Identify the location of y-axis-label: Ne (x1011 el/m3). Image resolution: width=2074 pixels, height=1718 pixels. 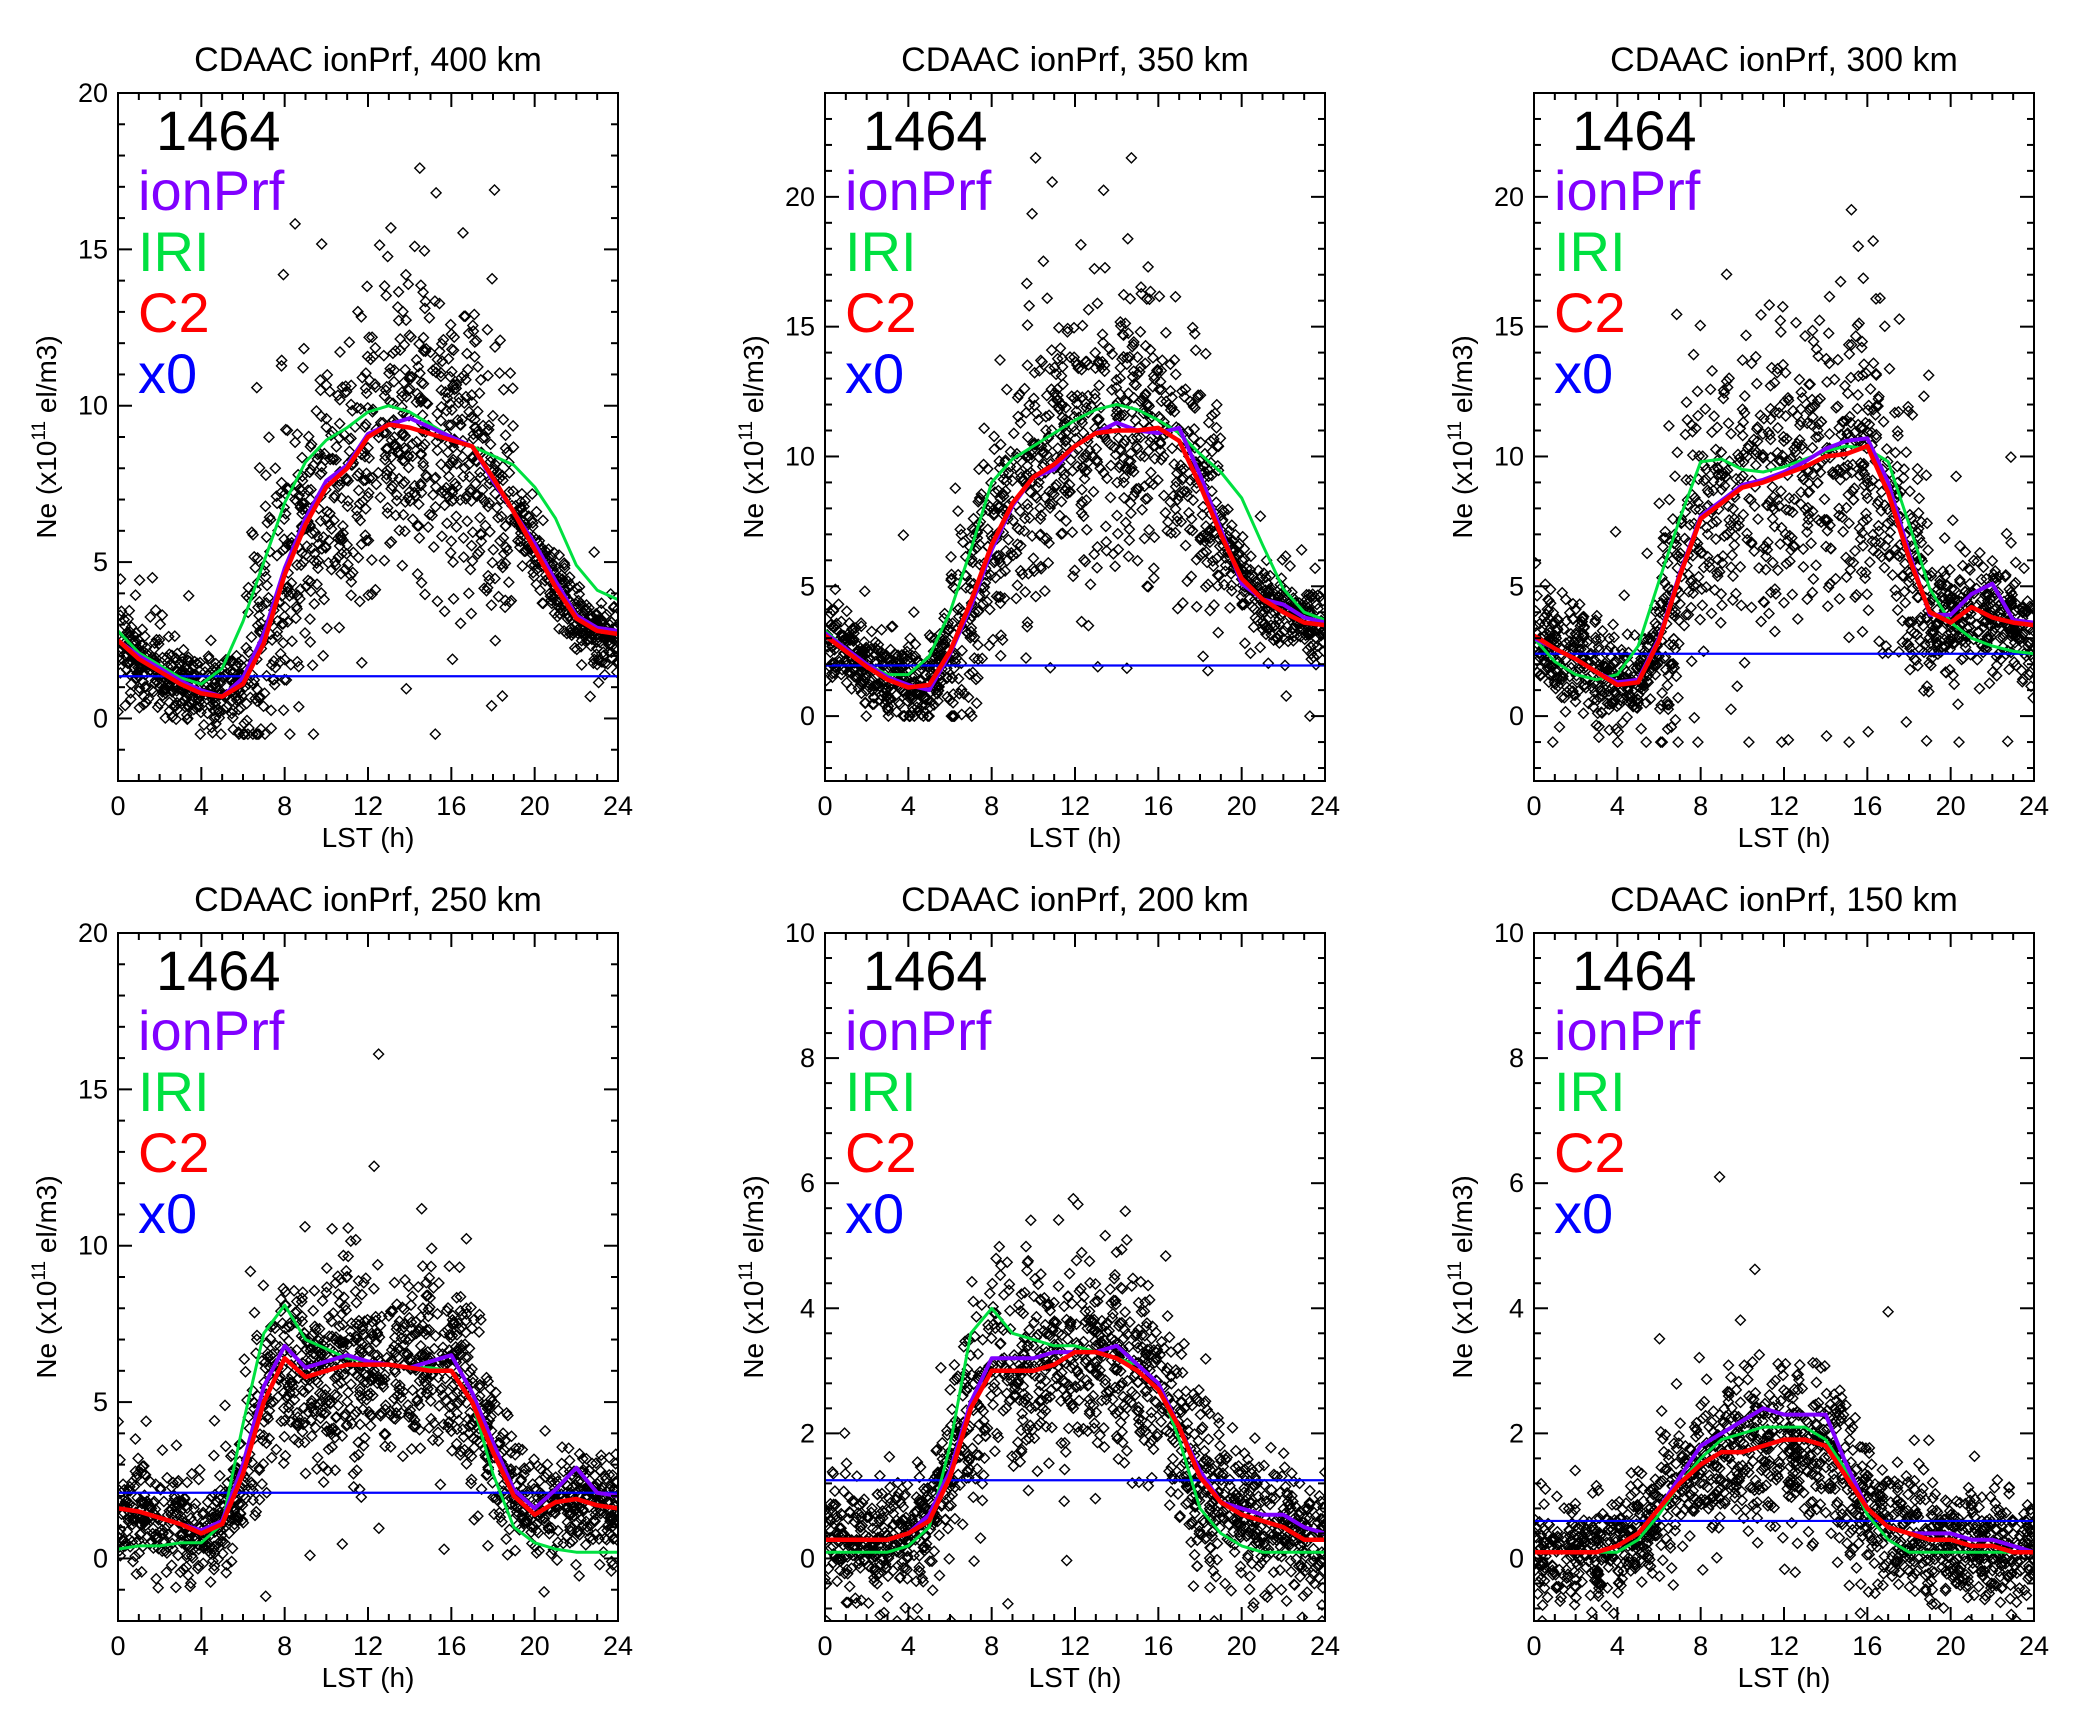
(752, 436).